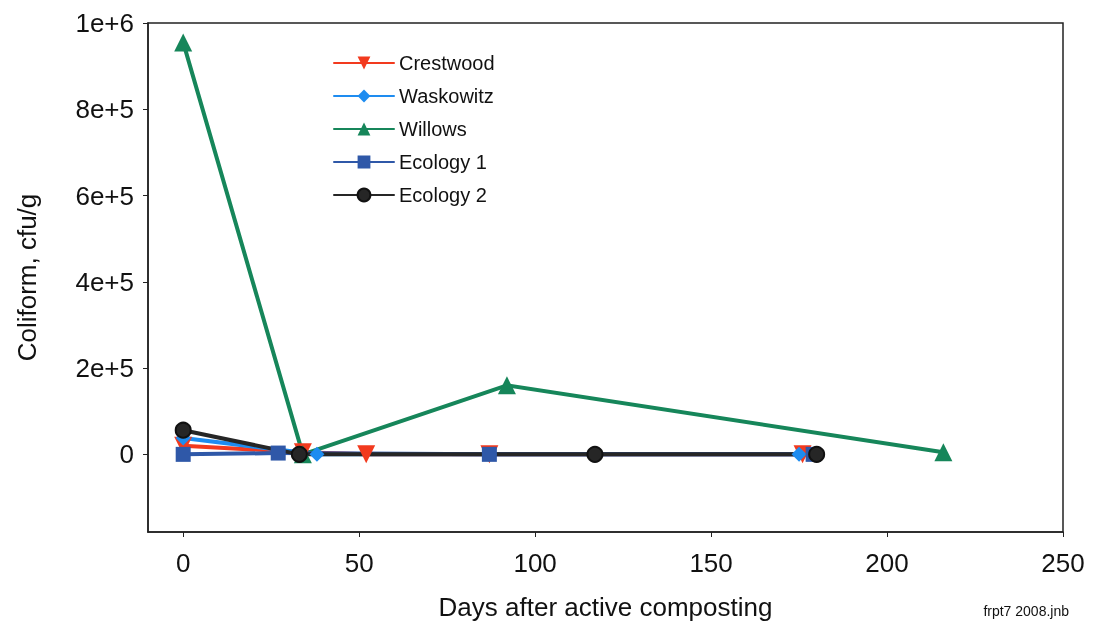 The height and width of the screenshot is (639, 1096). What do you see at coordinates (27, 277) in the screenshot?
I see `y-axis-title: Coliform, cfu/g` at bounding box center [27, 277].